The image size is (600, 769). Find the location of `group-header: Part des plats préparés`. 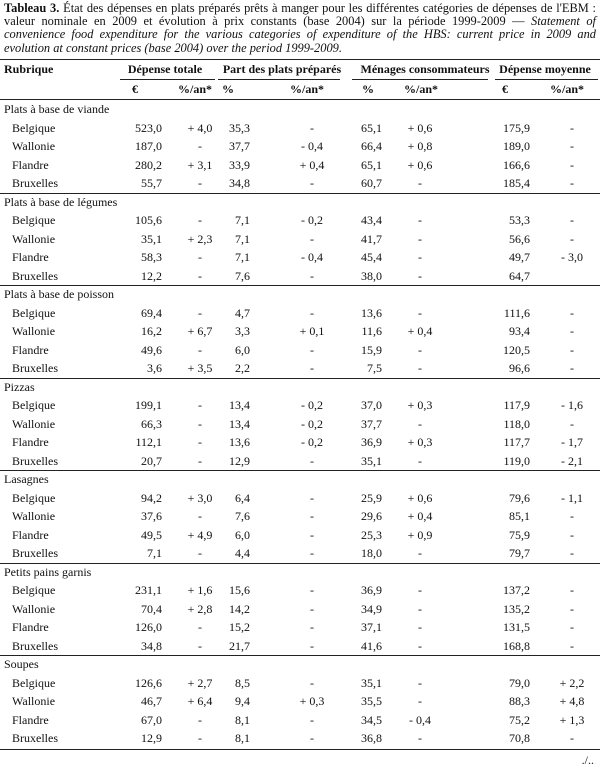

group-header: Part des plats préparés is located at coordinates (282, 69).